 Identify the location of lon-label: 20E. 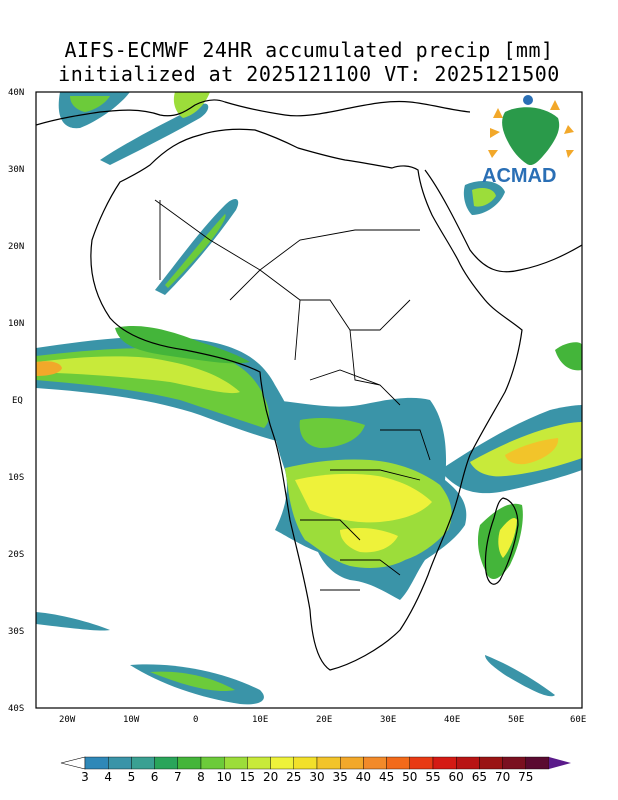
(324, 720).